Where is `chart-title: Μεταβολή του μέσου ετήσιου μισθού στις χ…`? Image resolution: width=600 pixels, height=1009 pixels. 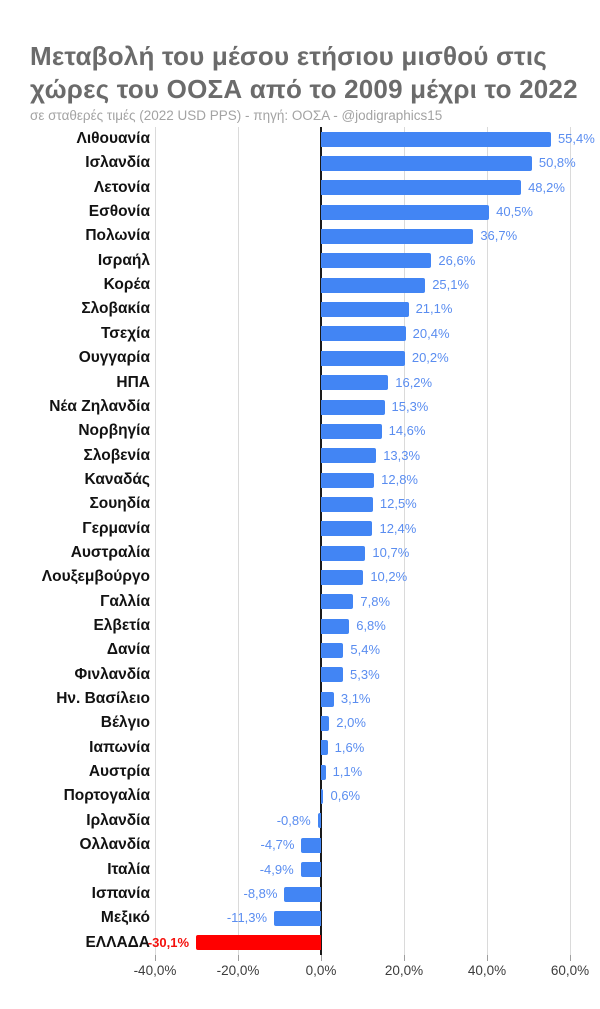 chart-title: Μεταβολή του μέσου ετήσιου μισθού στις χ… is located at coordinates (304, 72).